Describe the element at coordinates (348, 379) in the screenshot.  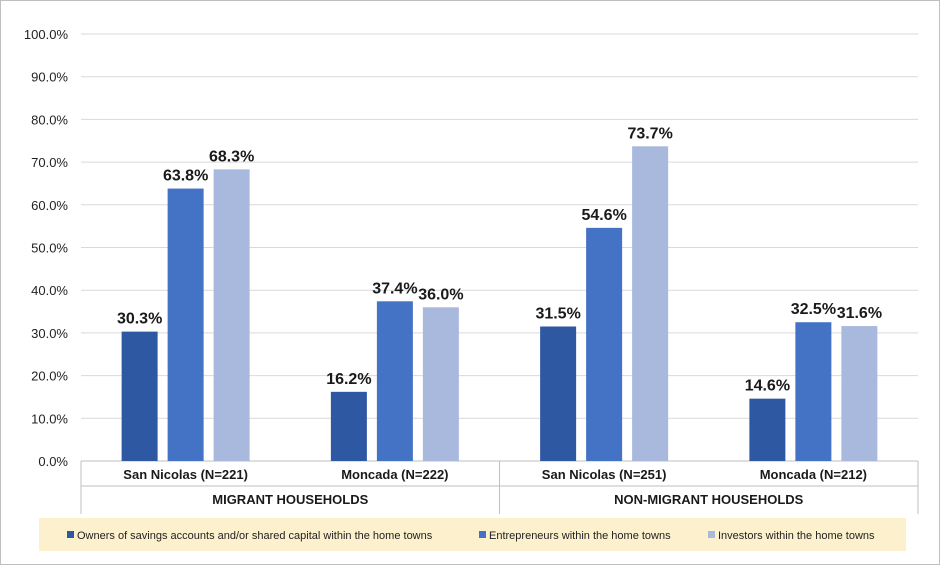
I see `data-label: 16.2%` at that location.